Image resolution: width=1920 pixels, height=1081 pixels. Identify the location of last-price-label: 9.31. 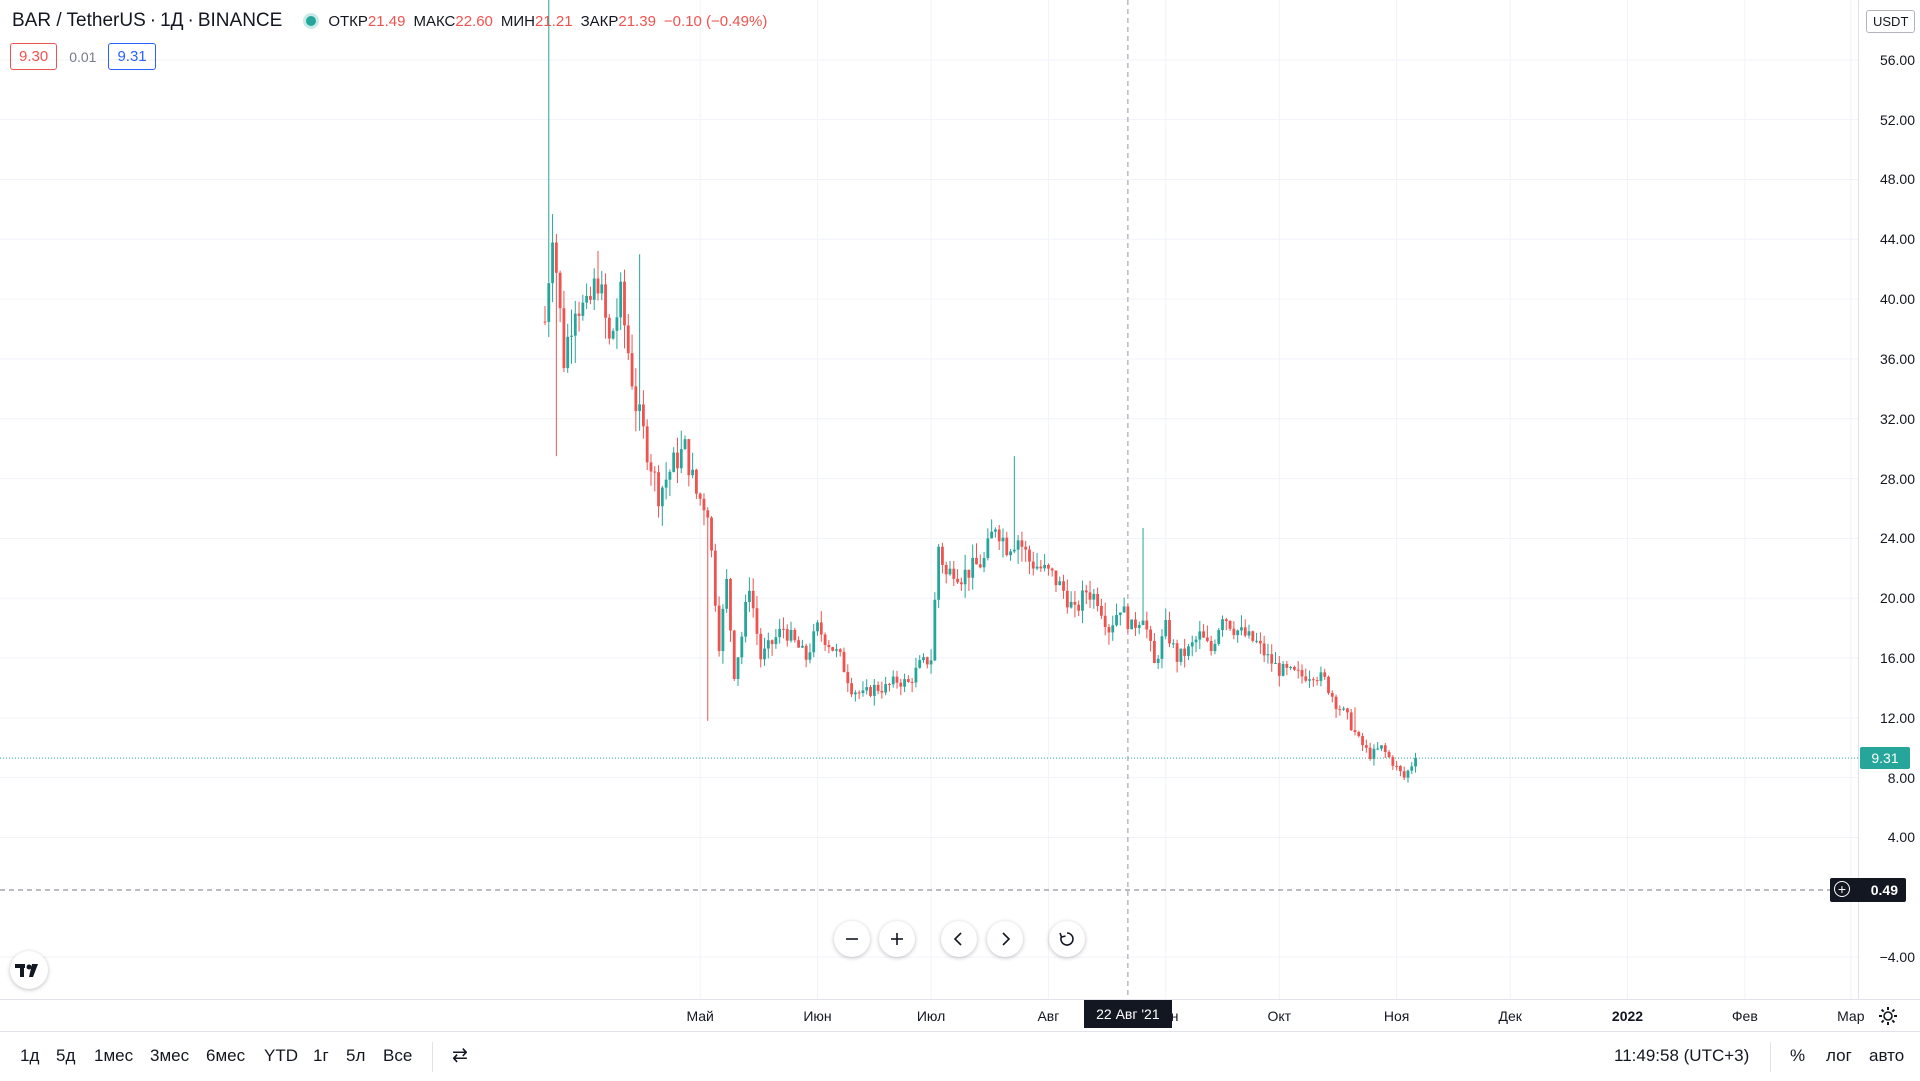
(1885, 758).